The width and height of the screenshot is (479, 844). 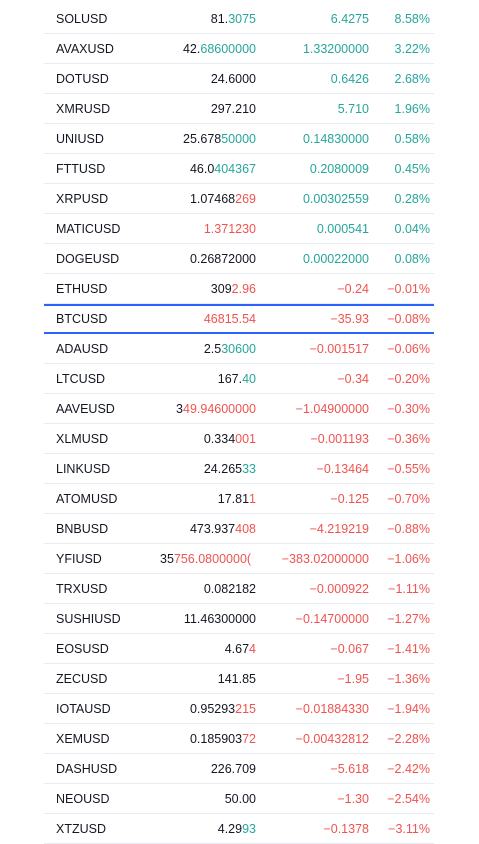 I want to click on change-percent: −0.88%, so click(x=408, y=528).